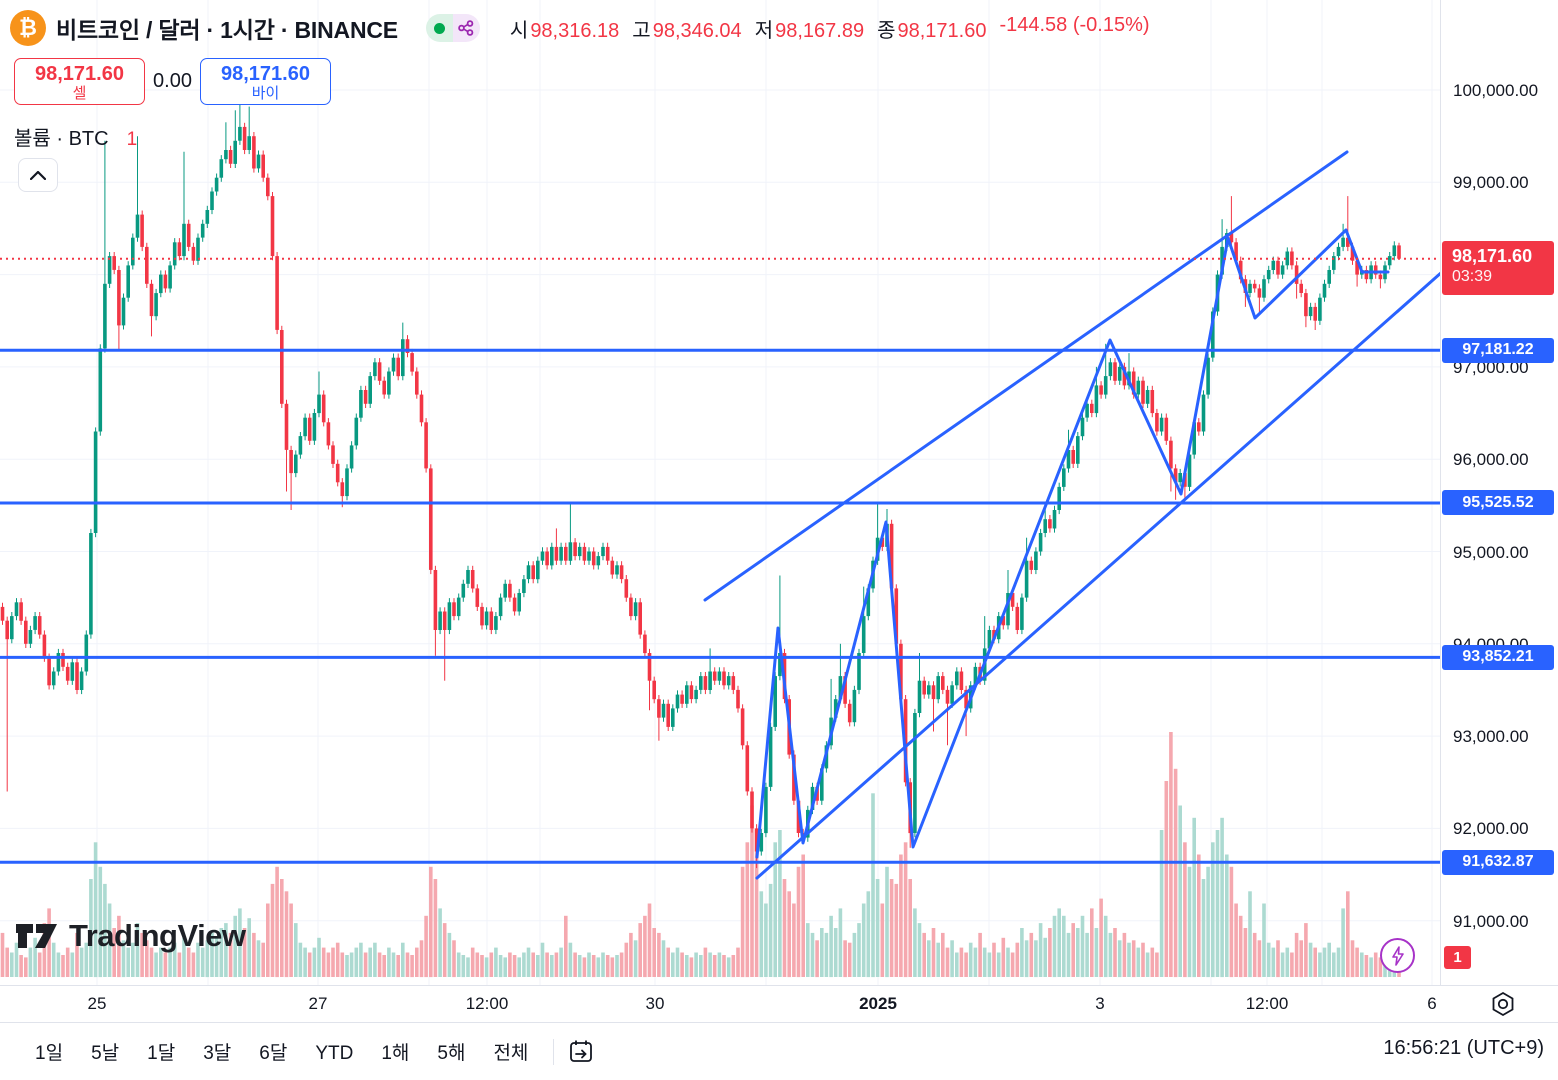 This screenshot has width=1558, height=1080. Describe the element at coordinates (38, 175) in the screenshot. I see `collapse-legend-button` at that location.